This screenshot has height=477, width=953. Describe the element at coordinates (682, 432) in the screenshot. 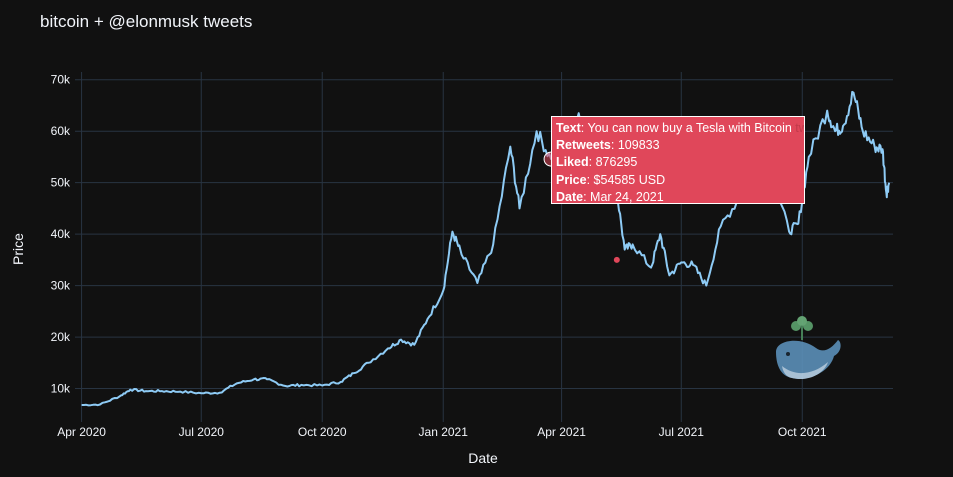

I see `x-tick-label: Jul 2021` at that location.